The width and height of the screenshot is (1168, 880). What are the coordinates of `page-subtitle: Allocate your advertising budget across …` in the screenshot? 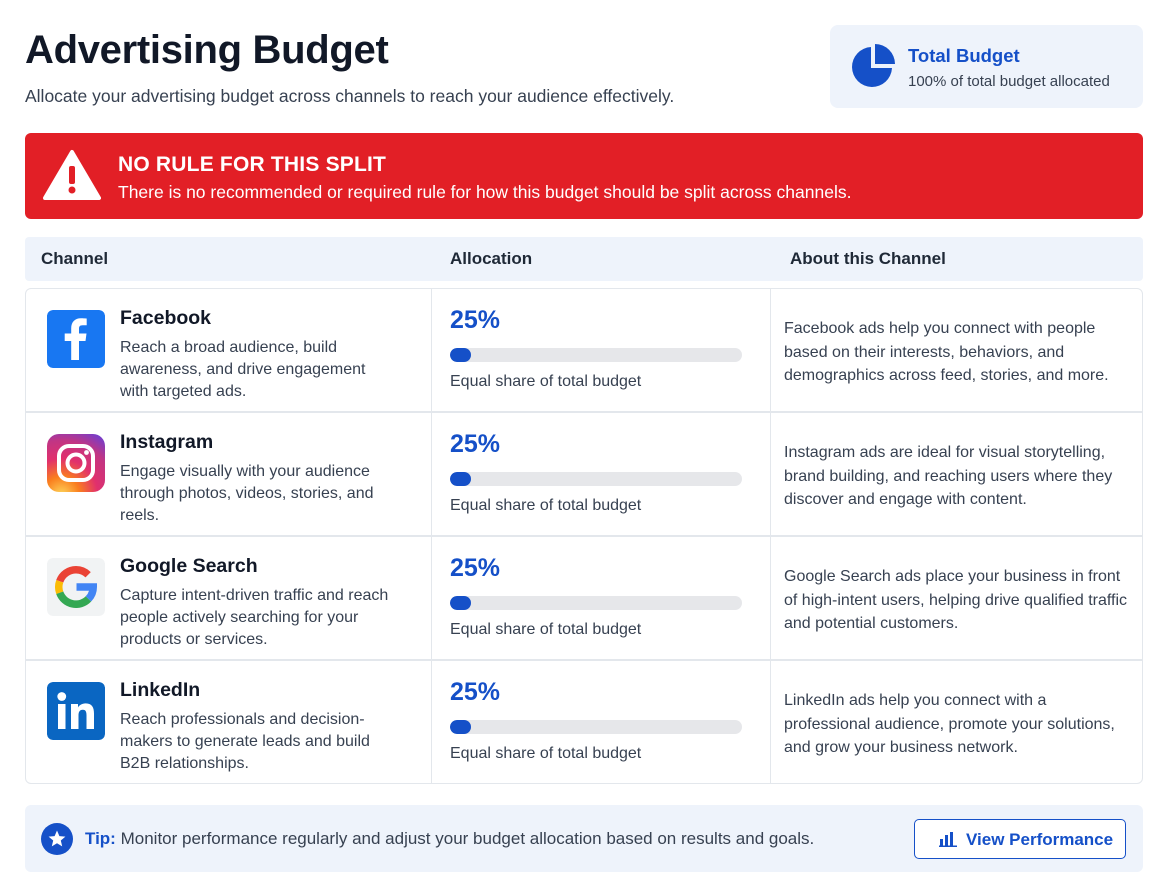 It's located at (350, 96).